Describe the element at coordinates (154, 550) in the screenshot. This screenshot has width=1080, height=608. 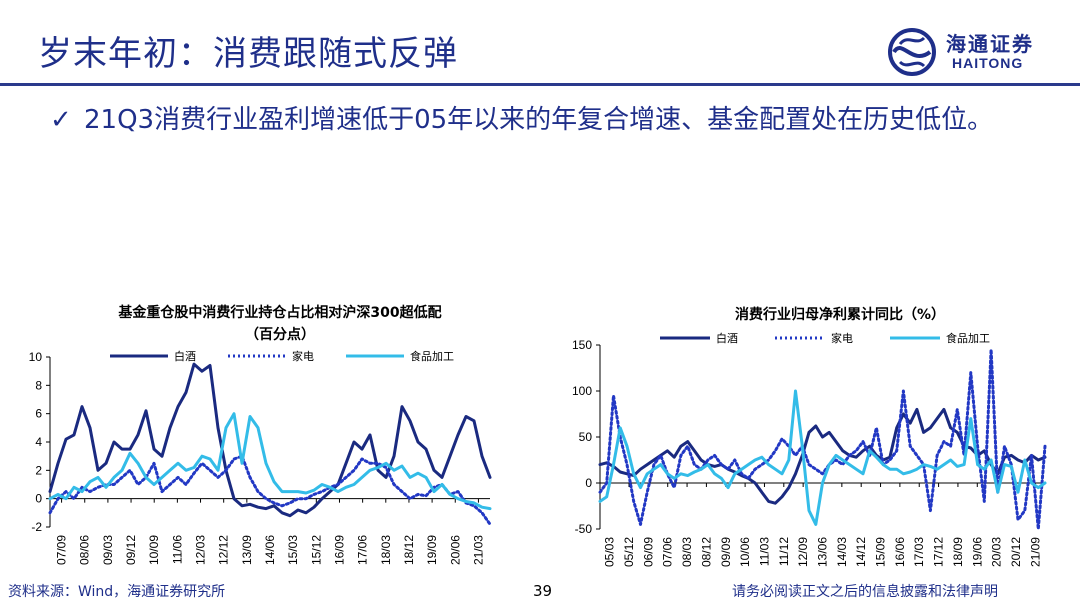
I see `chart1-xtick-label: 10/09` at that location.